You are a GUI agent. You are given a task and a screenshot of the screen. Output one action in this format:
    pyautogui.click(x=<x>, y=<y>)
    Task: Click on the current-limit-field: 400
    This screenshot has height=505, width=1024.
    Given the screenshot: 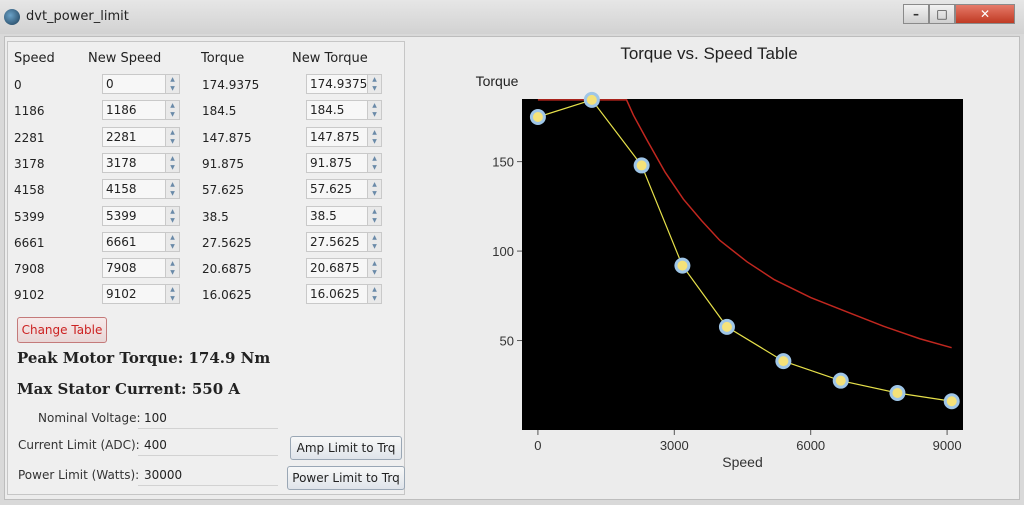 What is the action you would take?
    pyautogui.click(x=208, y=446)
    